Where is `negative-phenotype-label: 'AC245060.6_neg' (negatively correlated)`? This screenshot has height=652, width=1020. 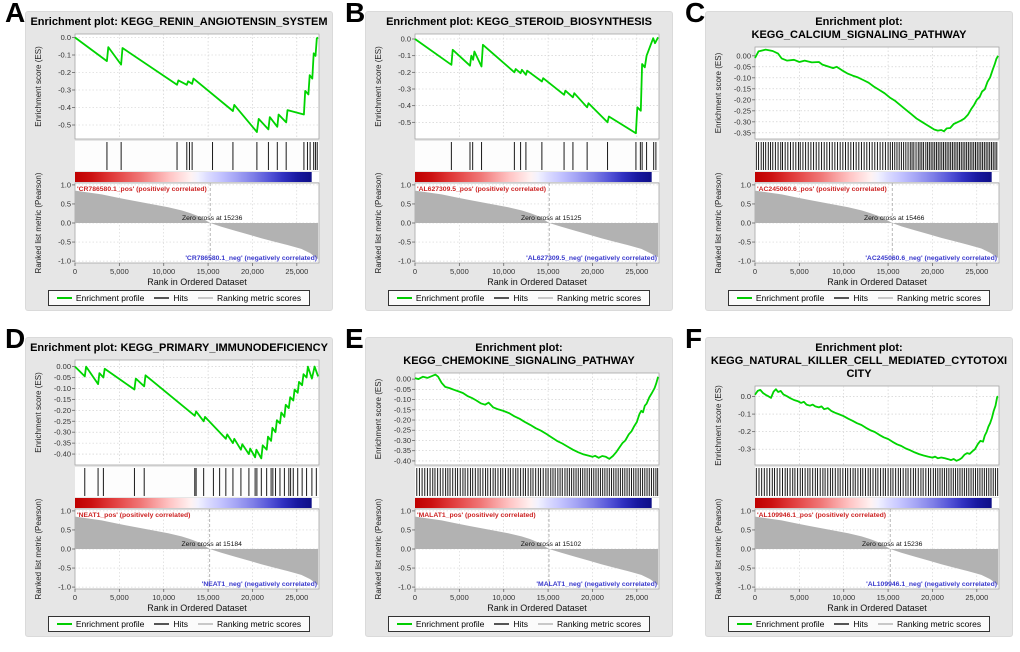 negative-phenotype-label: 'AC245060.6_neg' (negatively correlated) is located at coordinates (931, 258).